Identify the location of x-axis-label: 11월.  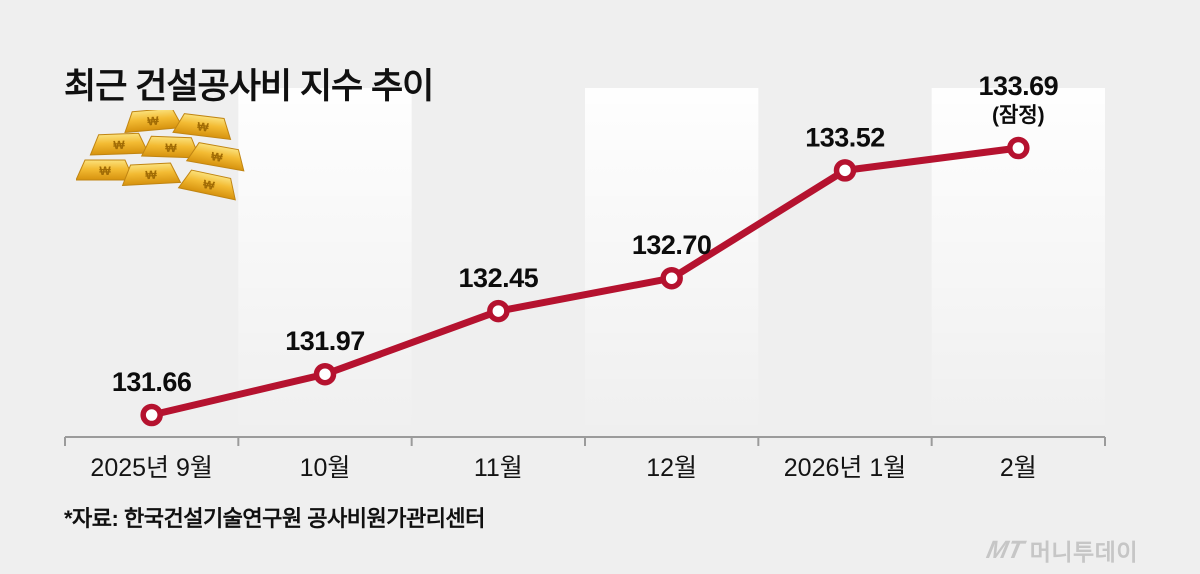
(498, 468).